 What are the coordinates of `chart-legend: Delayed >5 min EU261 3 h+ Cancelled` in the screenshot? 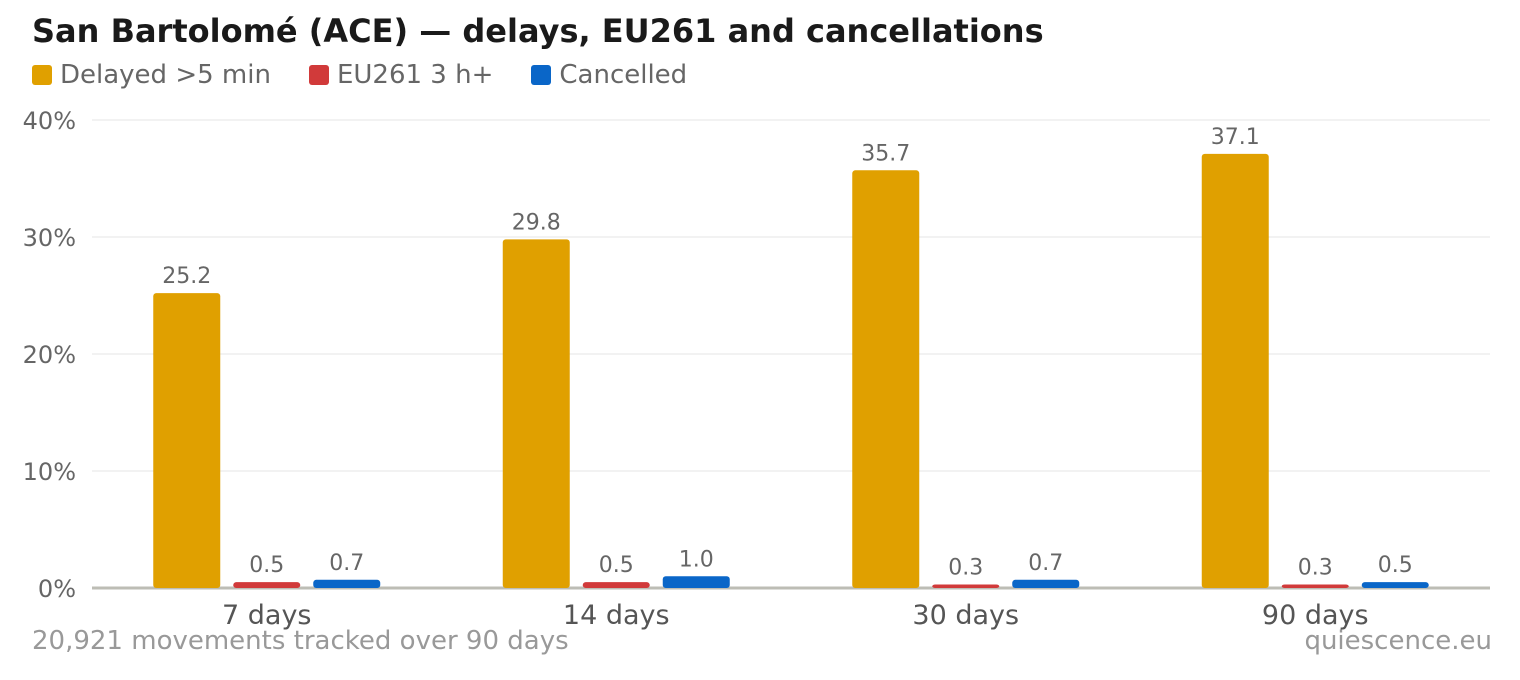 It's located at (378, 75).